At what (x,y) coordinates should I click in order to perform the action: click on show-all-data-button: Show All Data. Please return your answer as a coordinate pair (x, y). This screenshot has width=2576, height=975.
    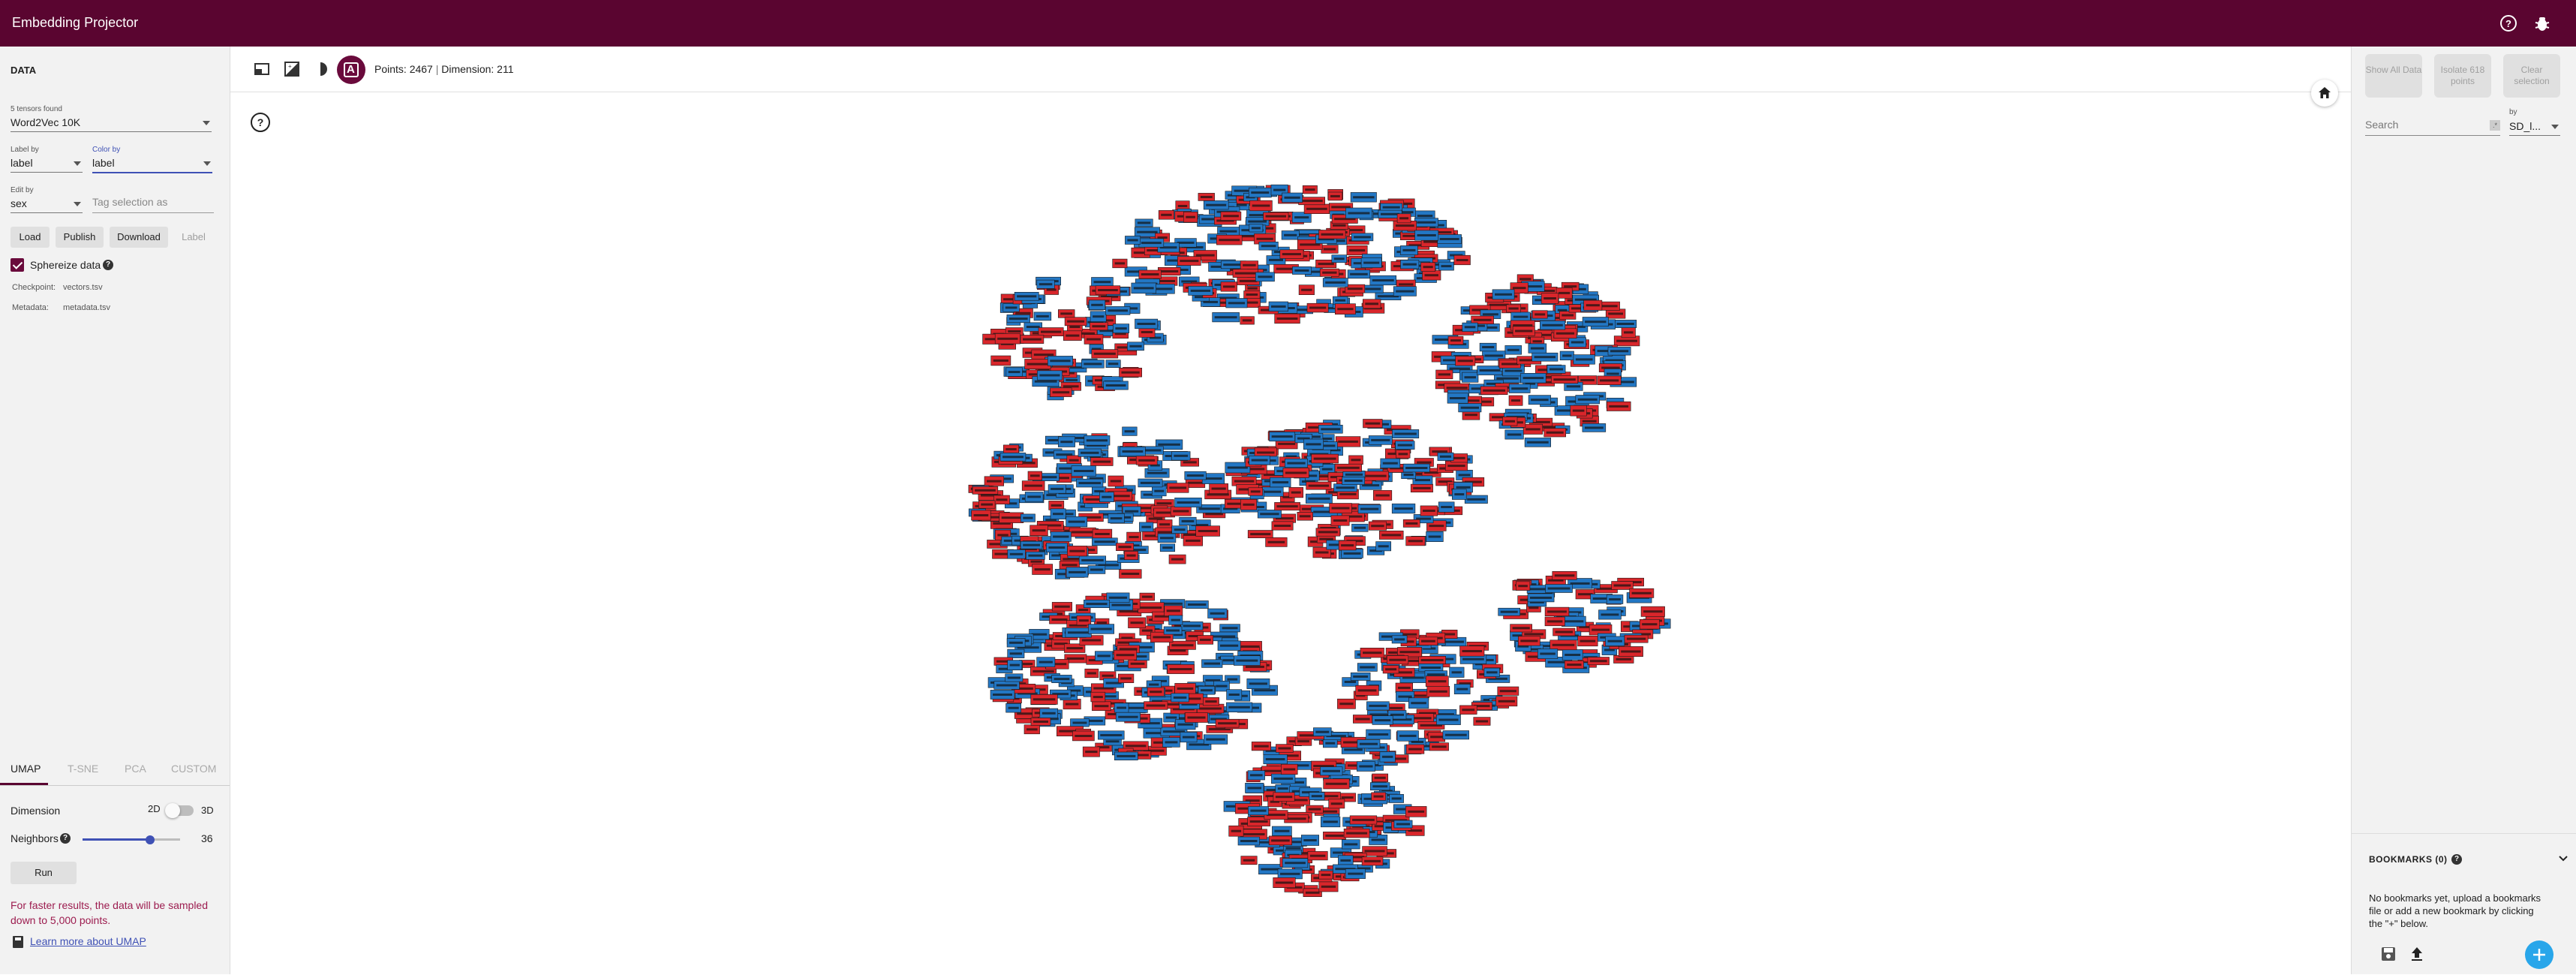
    Looking at the image, I should click on (2393, 76).